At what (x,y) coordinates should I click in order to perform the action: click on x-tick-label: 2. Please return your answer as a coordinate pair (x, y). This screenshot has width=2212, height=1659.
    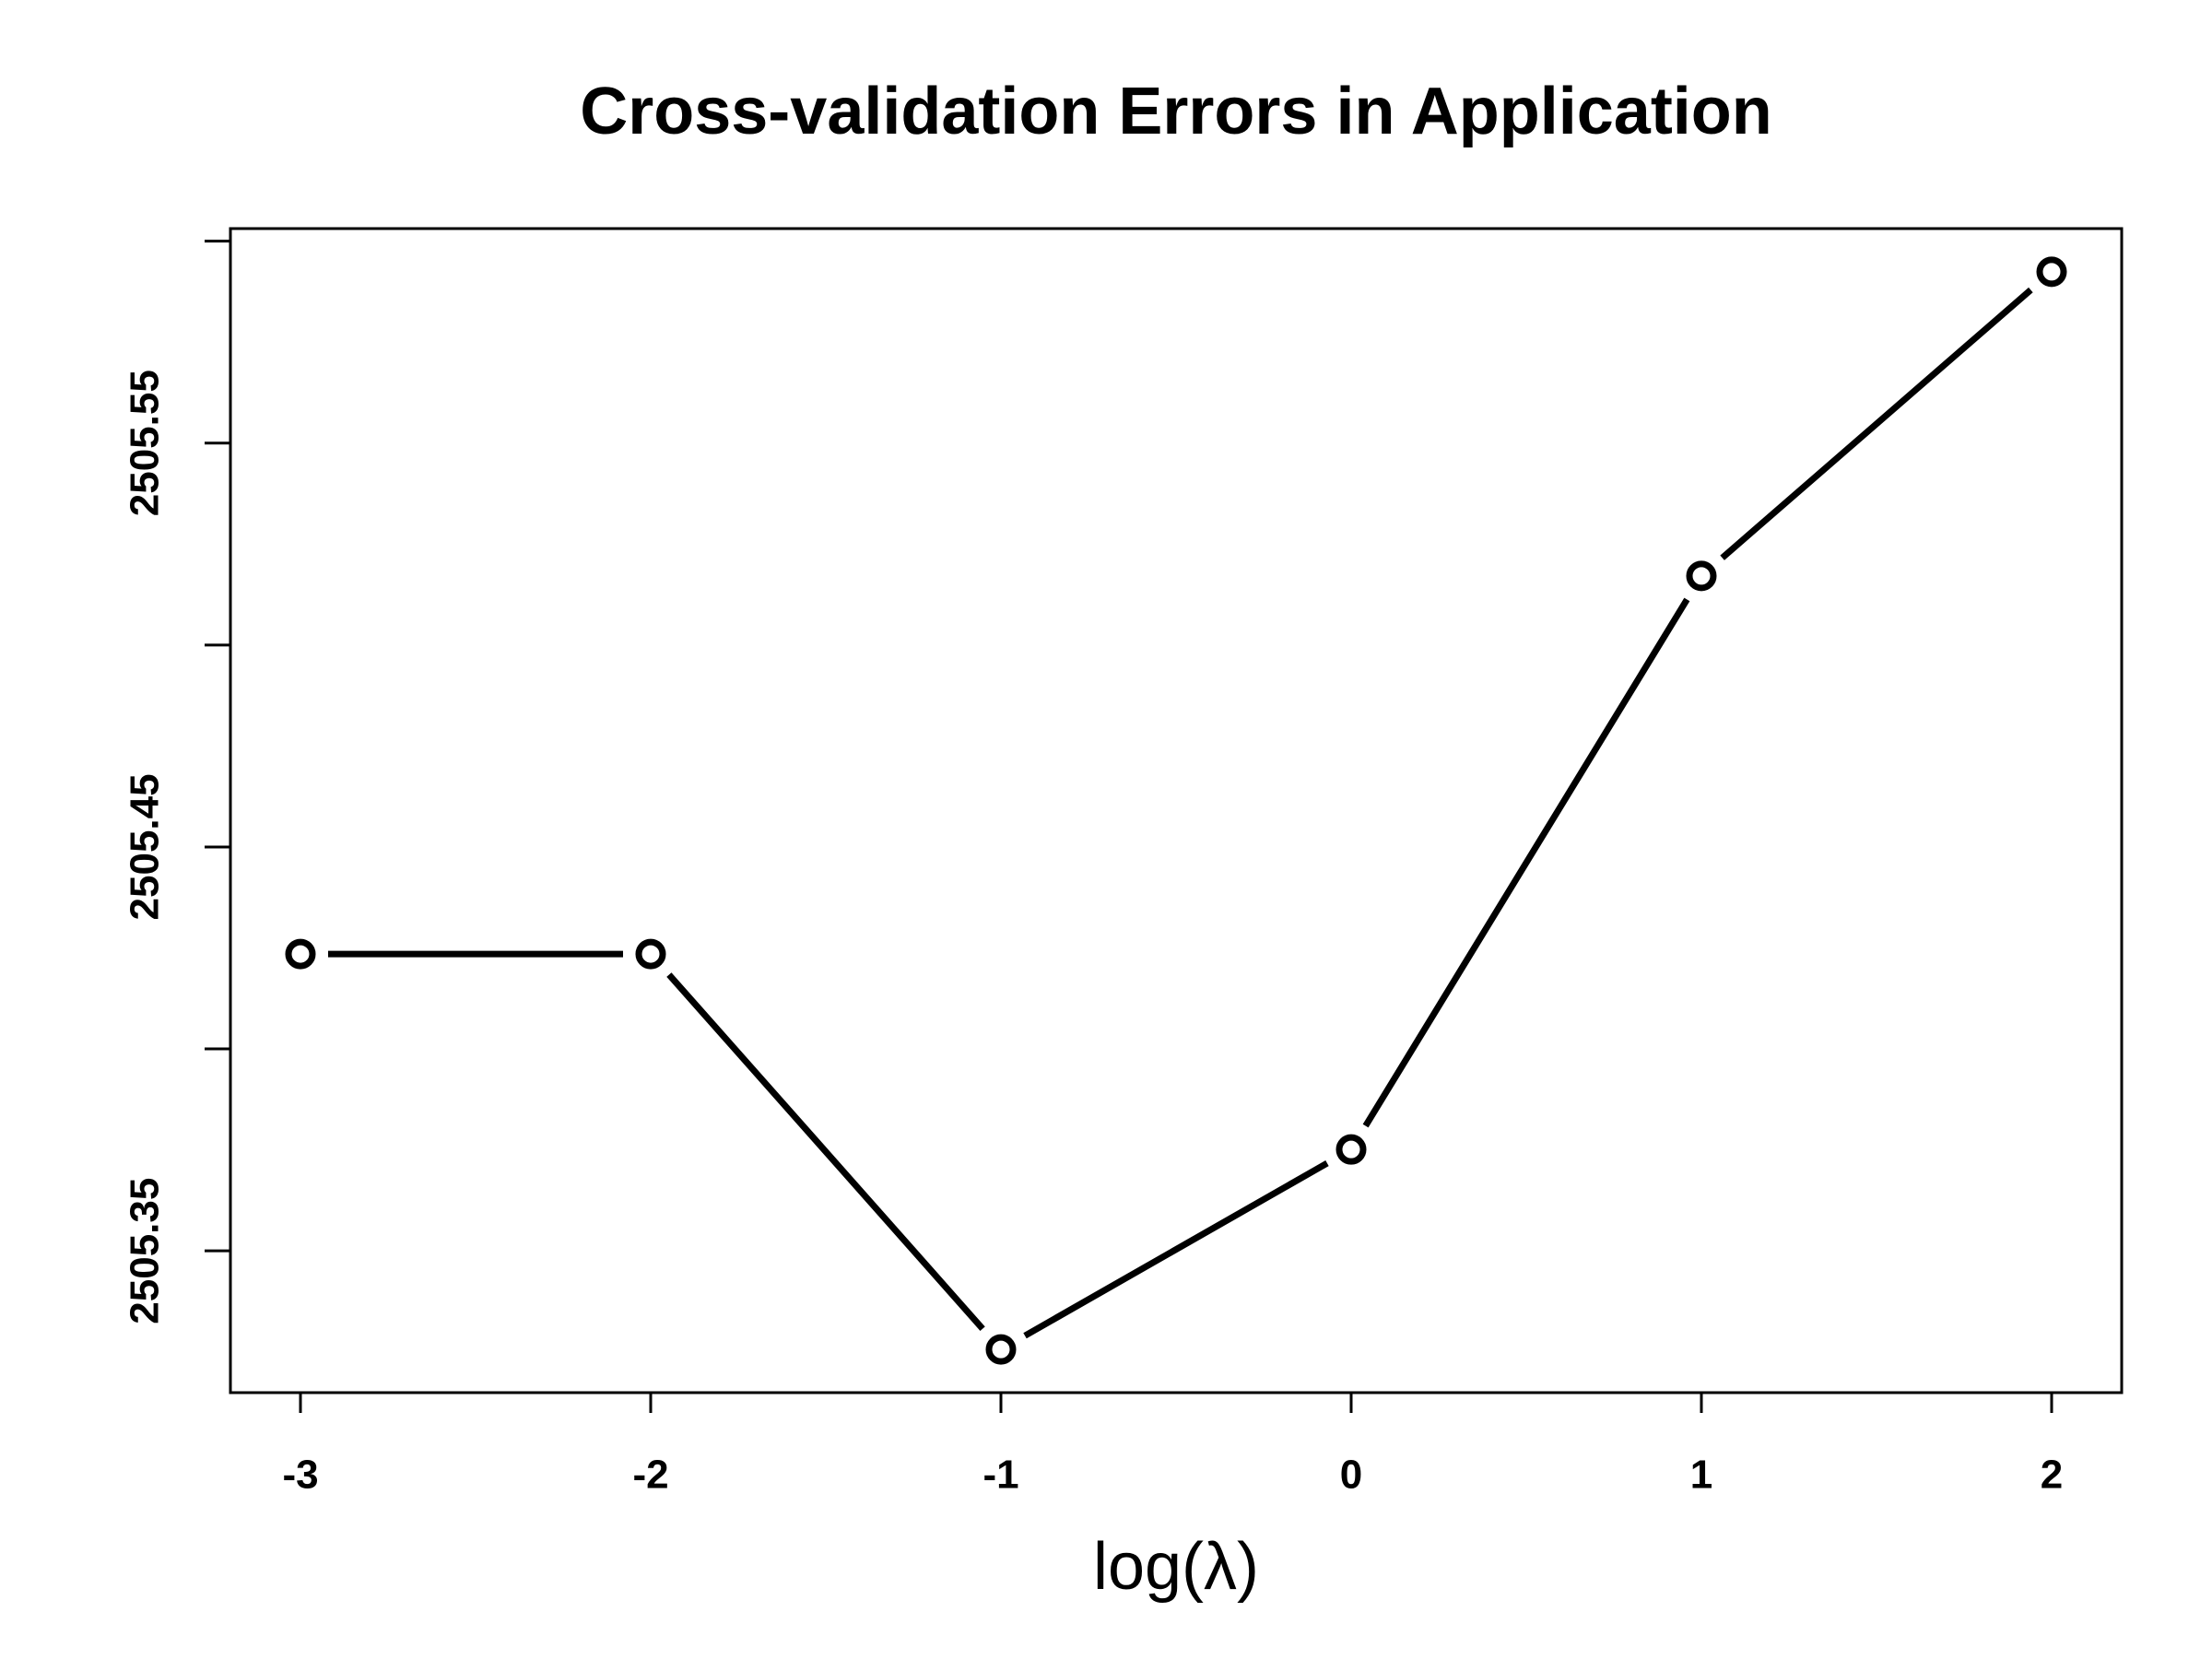
    Looking at the image, I should click on (2052, 1475).